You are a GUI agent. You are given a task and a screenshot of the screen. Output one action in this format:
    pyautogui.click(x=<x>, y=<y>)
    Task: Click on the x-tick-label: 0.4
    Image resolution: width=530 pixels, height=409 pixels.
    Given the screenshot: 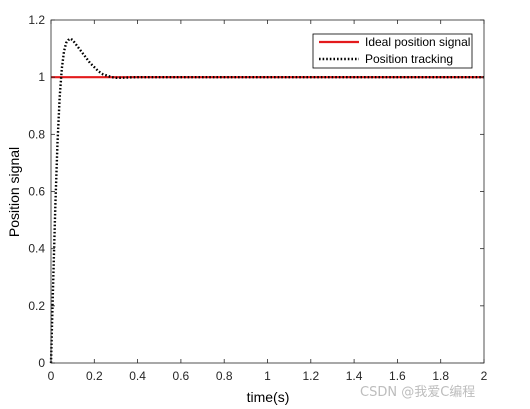 What is the action you would take?
    pyautogui.click(x=137, y=376)
    